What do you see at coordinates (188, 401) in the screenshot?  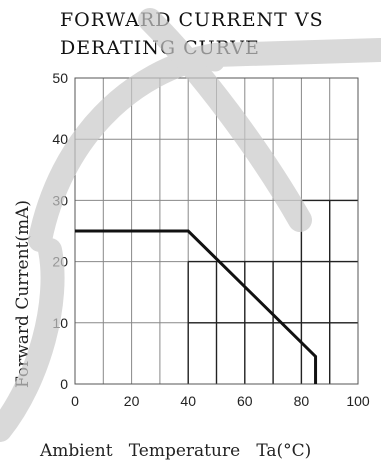 I see `x-tick-label: 40` at bounding box center [188, 401].